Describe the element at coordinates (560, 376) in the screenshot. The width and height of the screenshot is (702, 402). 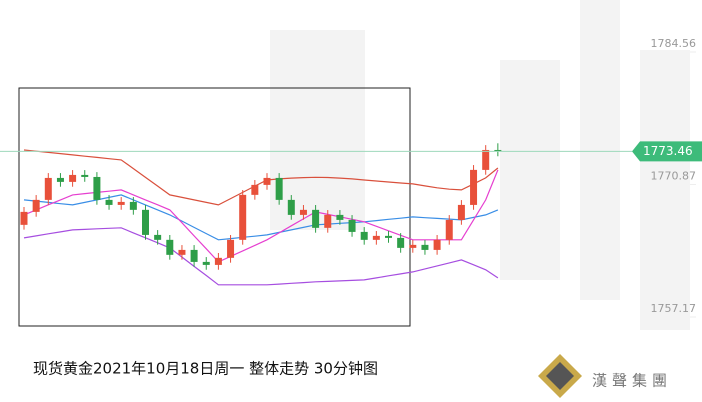
I see `logo-diamond-inner` at that location.